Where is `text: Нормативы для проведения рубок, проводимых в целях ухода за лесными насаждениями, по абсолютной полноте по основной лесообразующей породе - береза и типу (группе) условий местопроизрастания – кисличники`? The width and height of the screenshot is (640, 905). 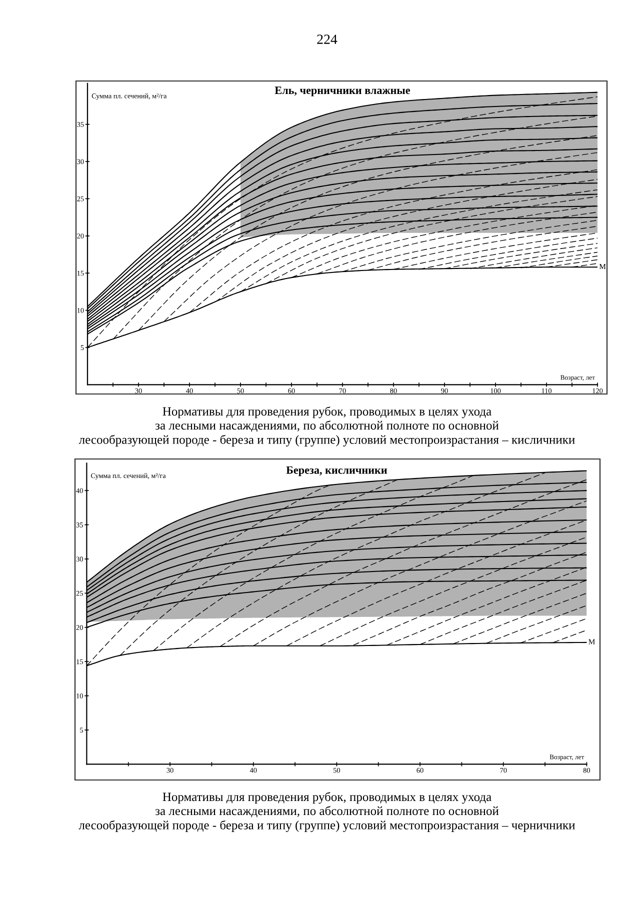
text: Нормативы для проведения рубок, проводимых в целях ухода за лесными насаждениями, по абсолютной полноте по основной лесообразующей породе - береза и типу (группе) условий местопроизрастания – кисличники is located at coordinates (326, 426).